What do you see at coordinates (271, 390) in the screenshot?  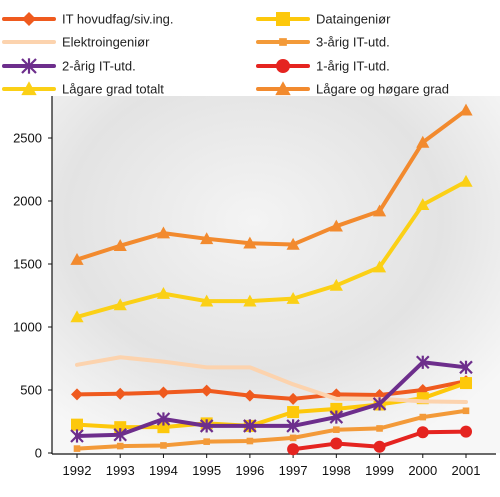 I see `series-line-it-hovudfag-siv-ing` at bounding box center [271, 390].